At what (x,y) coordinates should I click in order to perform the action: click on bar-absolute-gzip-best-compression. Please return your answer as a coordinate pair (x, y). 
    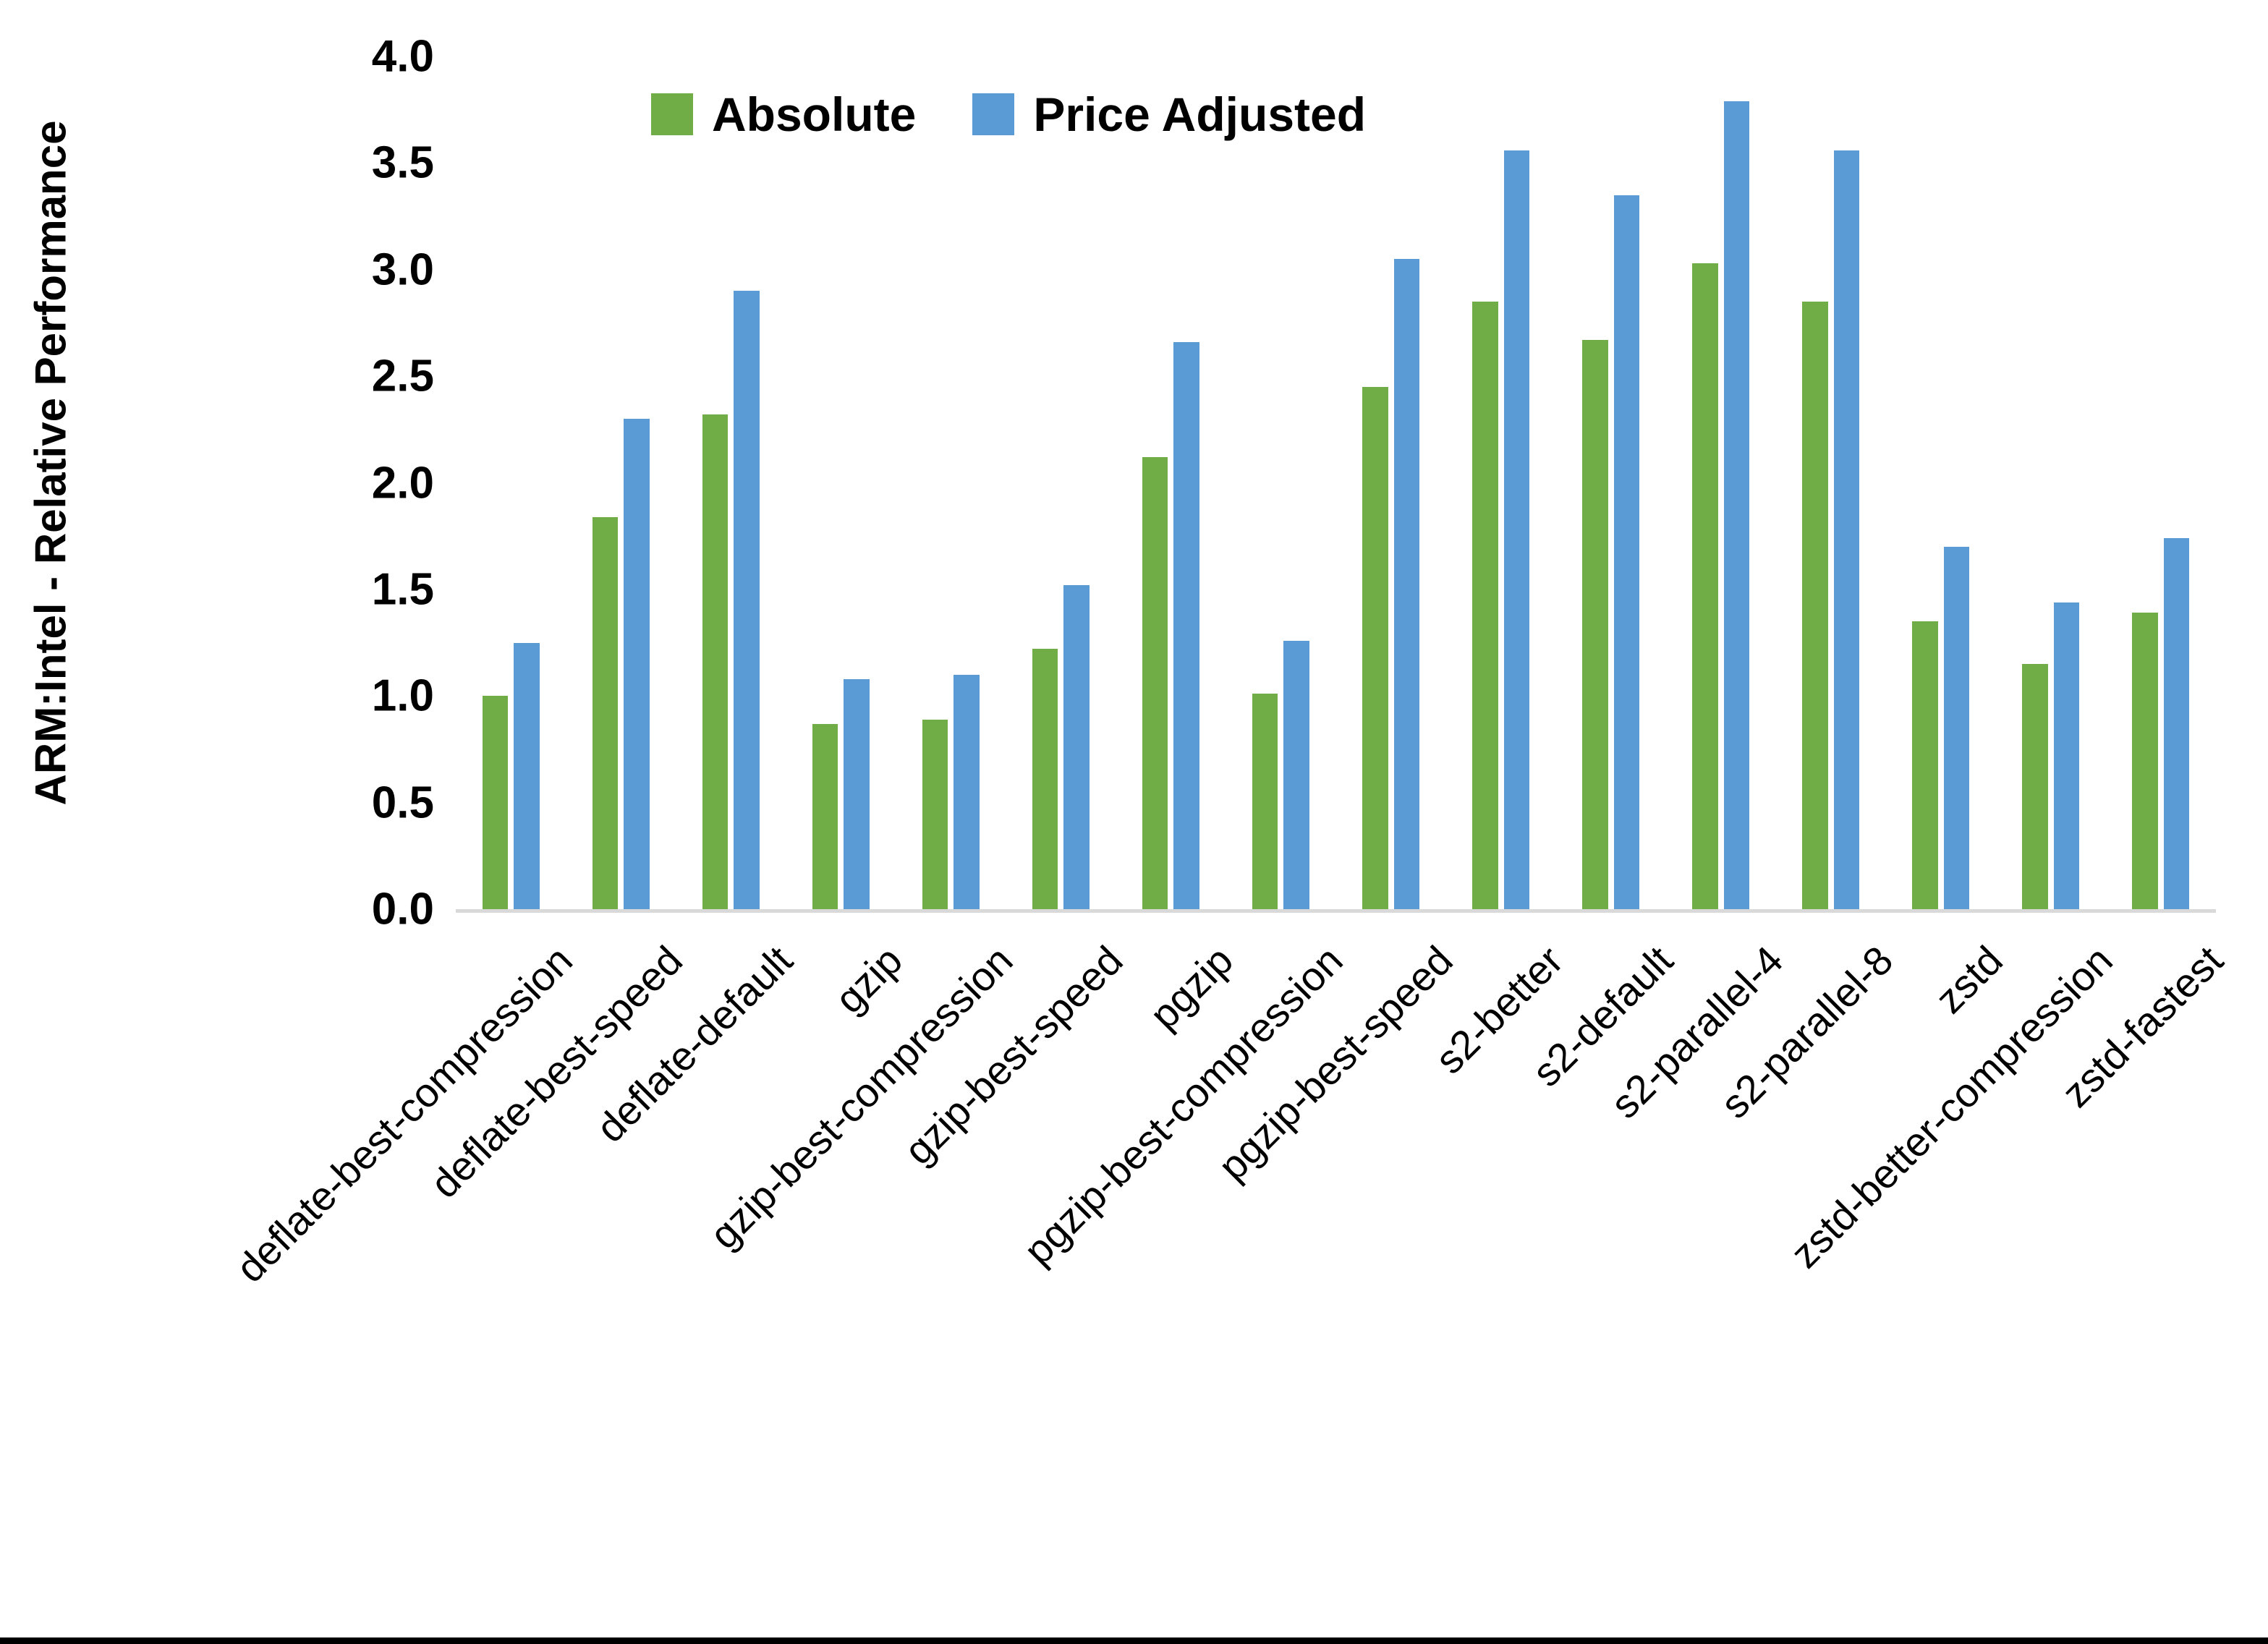
    Looking at the image, I should click on (935, 814).